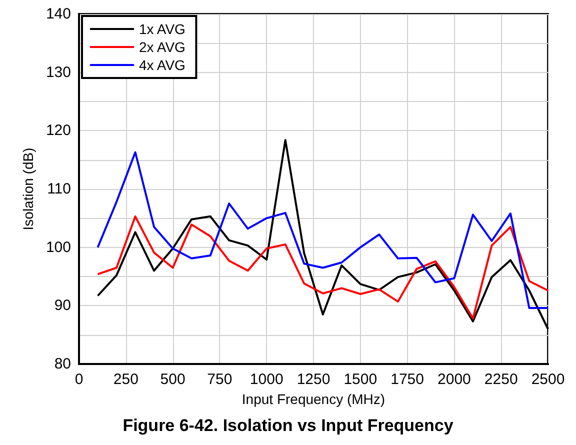 This screenshot has height=445, width=576. I want to click on y-tick-label: 110, so click(59, 189).